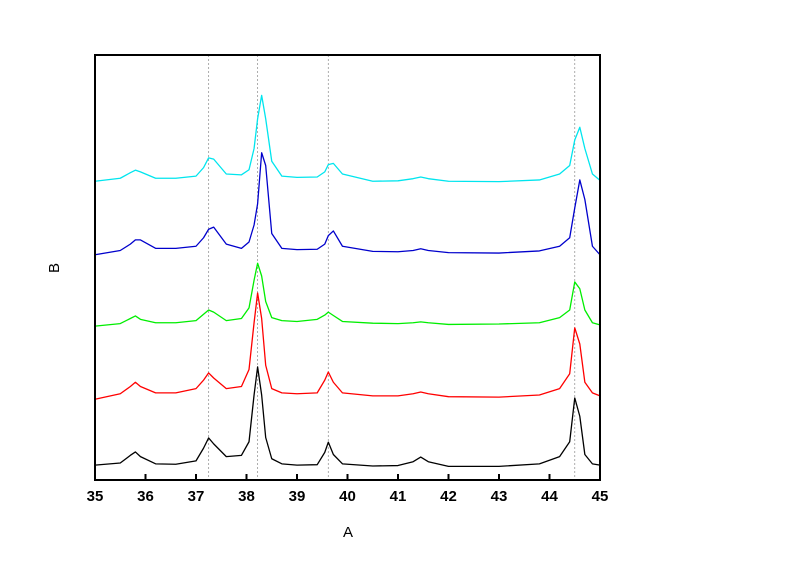 This screenshot has width=800, height=566. What do you see at coordinates (348, 532) in the screenshot?
I see `x-axis-label: A` at bounding box center [348, 532].